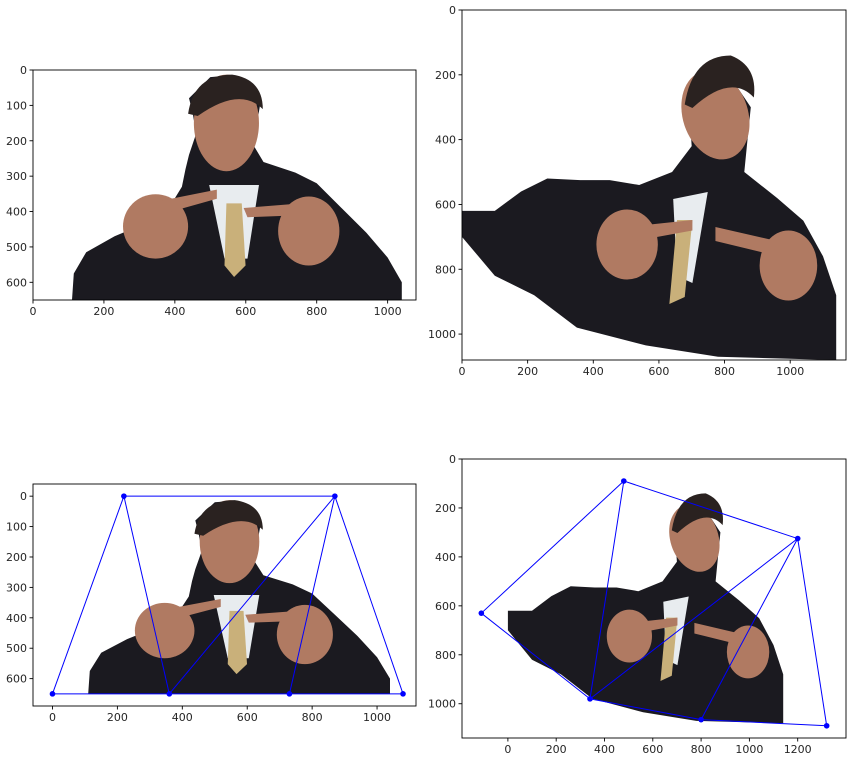 Image resolution: width=856 pixels, height=762 pixels. I want to click on y-tick-label: 300, so click(16, 587).